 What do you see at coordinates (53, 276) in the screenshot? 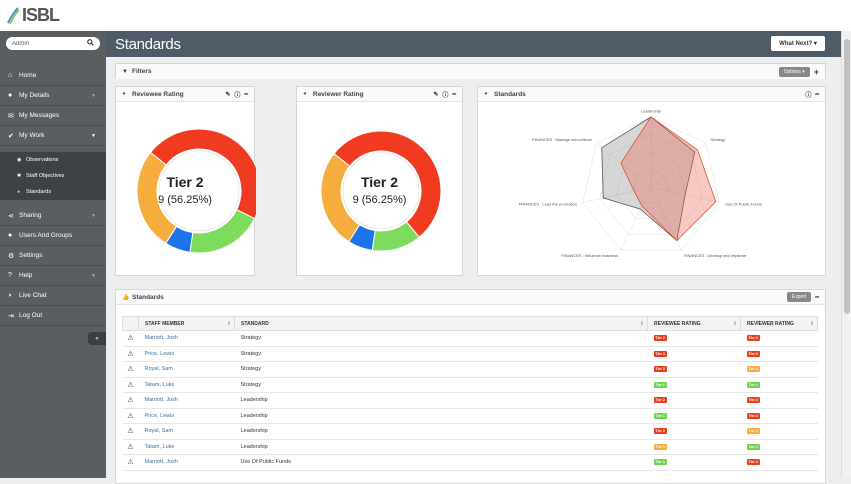
I see `nav-help: ? Help ▼` at bounding box center [53, 276].